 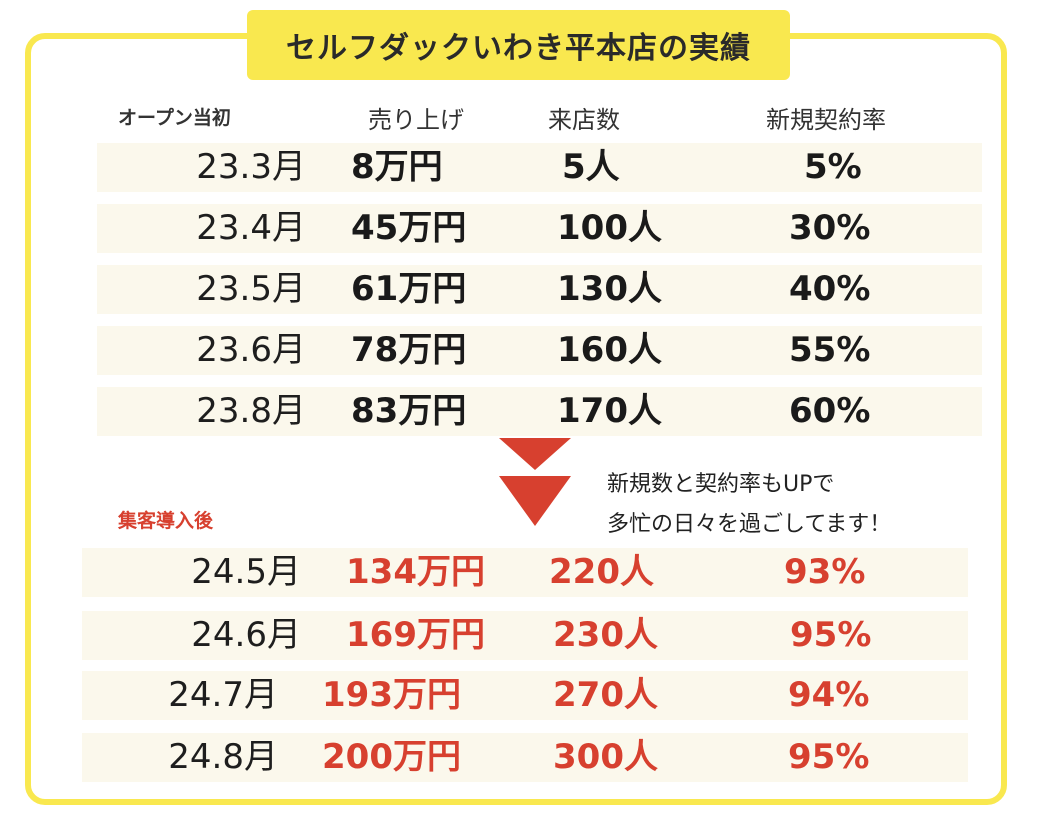 I want to click on month-cell: 23.3月, so click(x=251, y=167).